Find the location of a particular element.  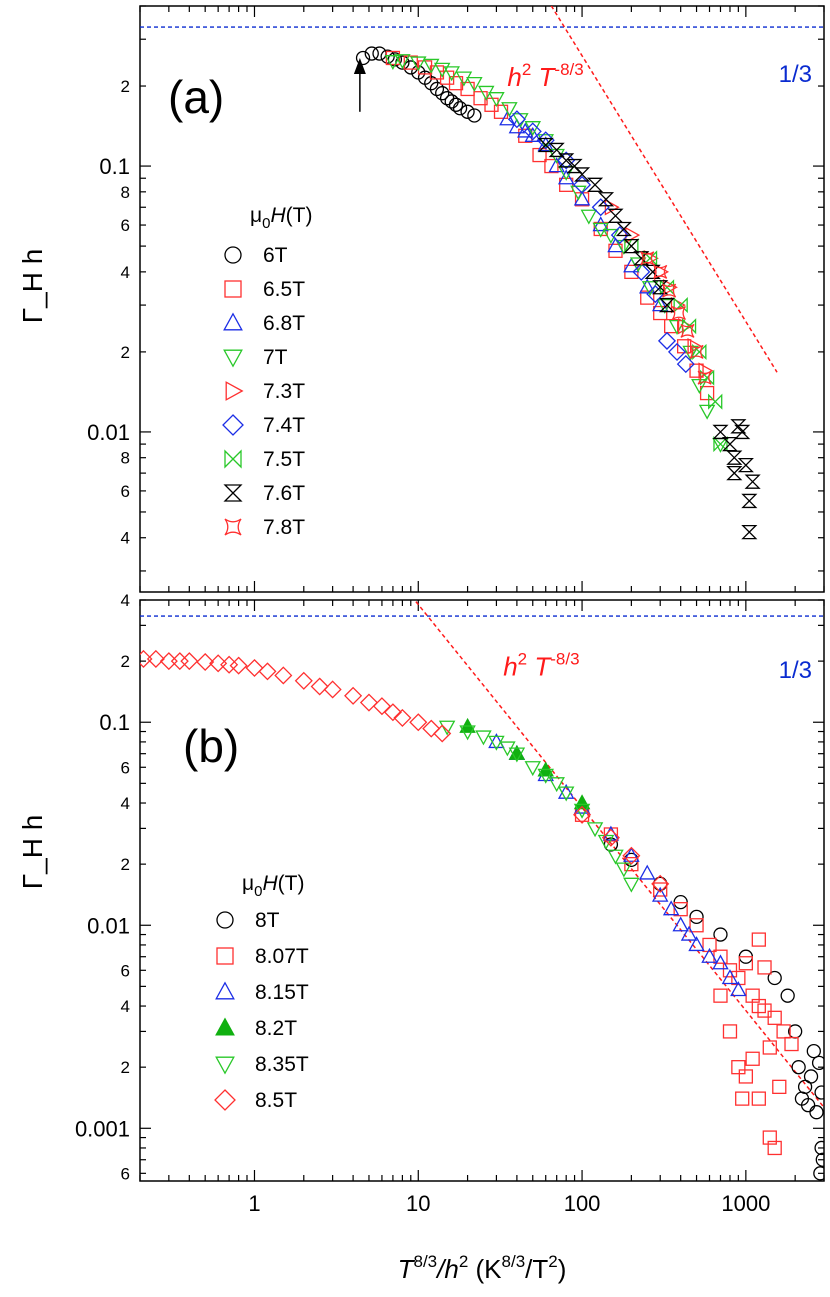

y-axis-label: Γ_H h is located at coordinates (32, 286).